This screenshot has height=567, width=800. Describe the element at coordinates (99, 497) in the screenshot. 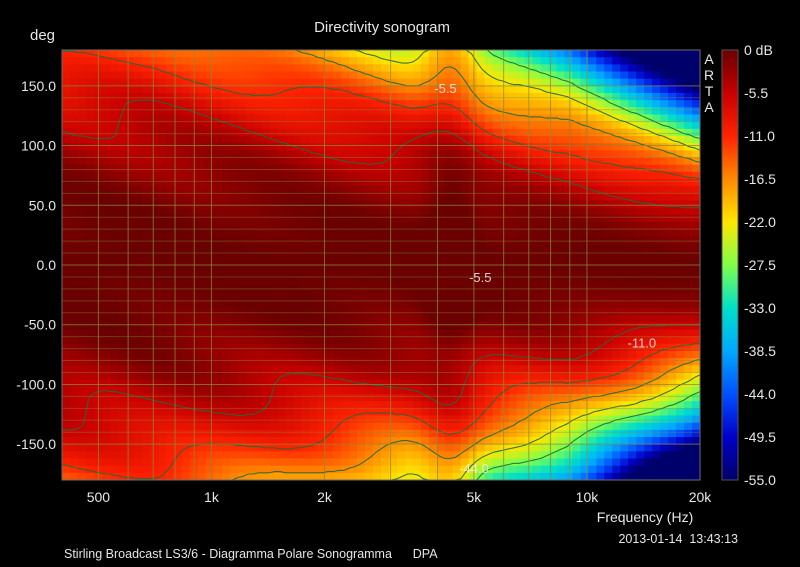

I see `x-tick-label: 500` at that location.